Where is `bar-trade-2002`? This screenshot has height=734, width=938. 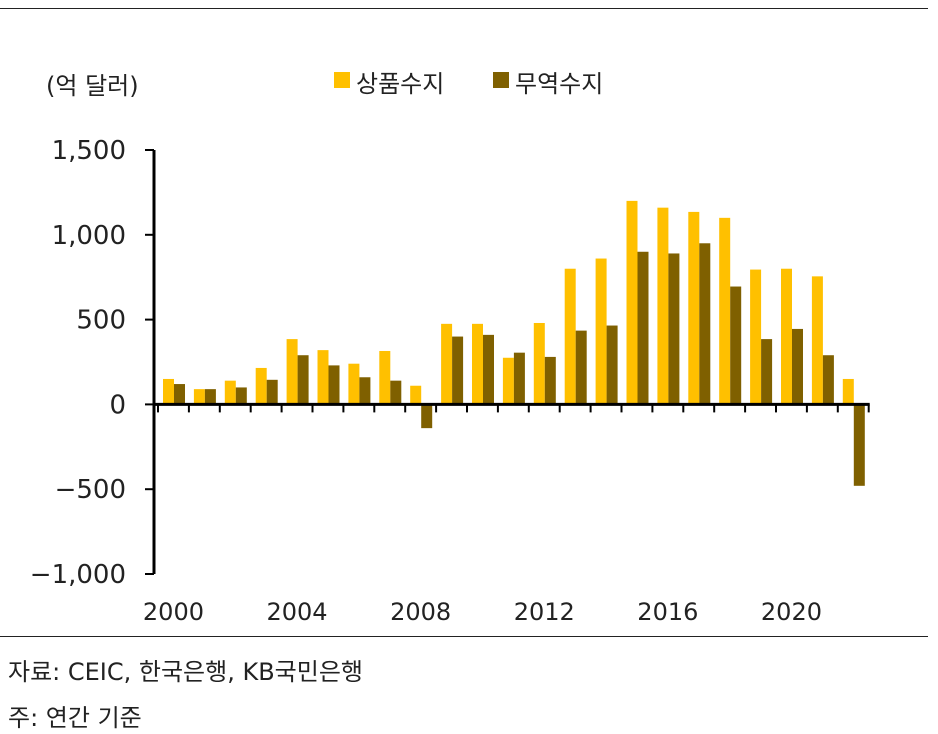 bar-trade-2002 is located at coordinates (241, 396).